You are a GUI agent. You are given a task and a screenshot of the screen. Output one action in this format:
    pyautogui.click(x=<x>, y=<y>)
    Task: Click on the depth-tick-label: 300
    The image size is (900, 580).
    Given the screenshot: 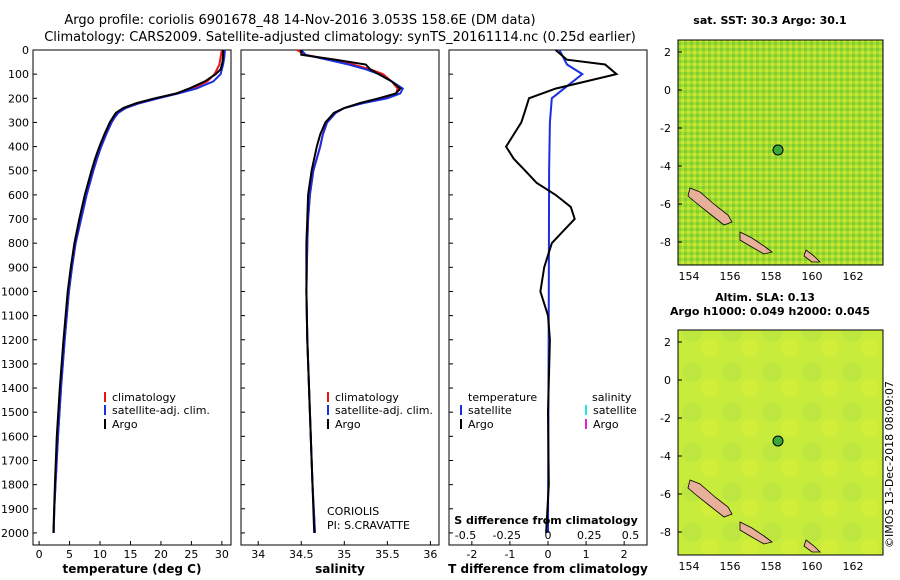 What is the action you would take?
    pyautogui.click(x=18, y=122)
    